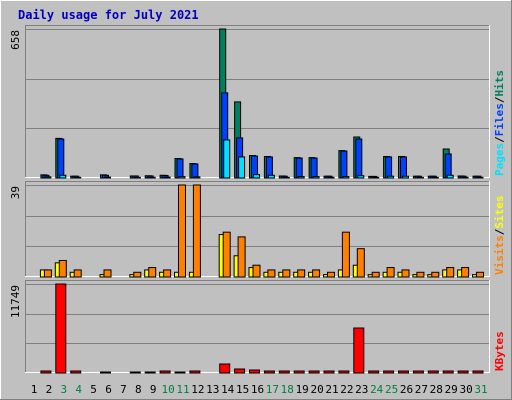 The image size is (512, 400). What do you see at coordinates (108, 389) in the screenshot?
I see `x-tick-label: 6` at bounding box center [108, 389].